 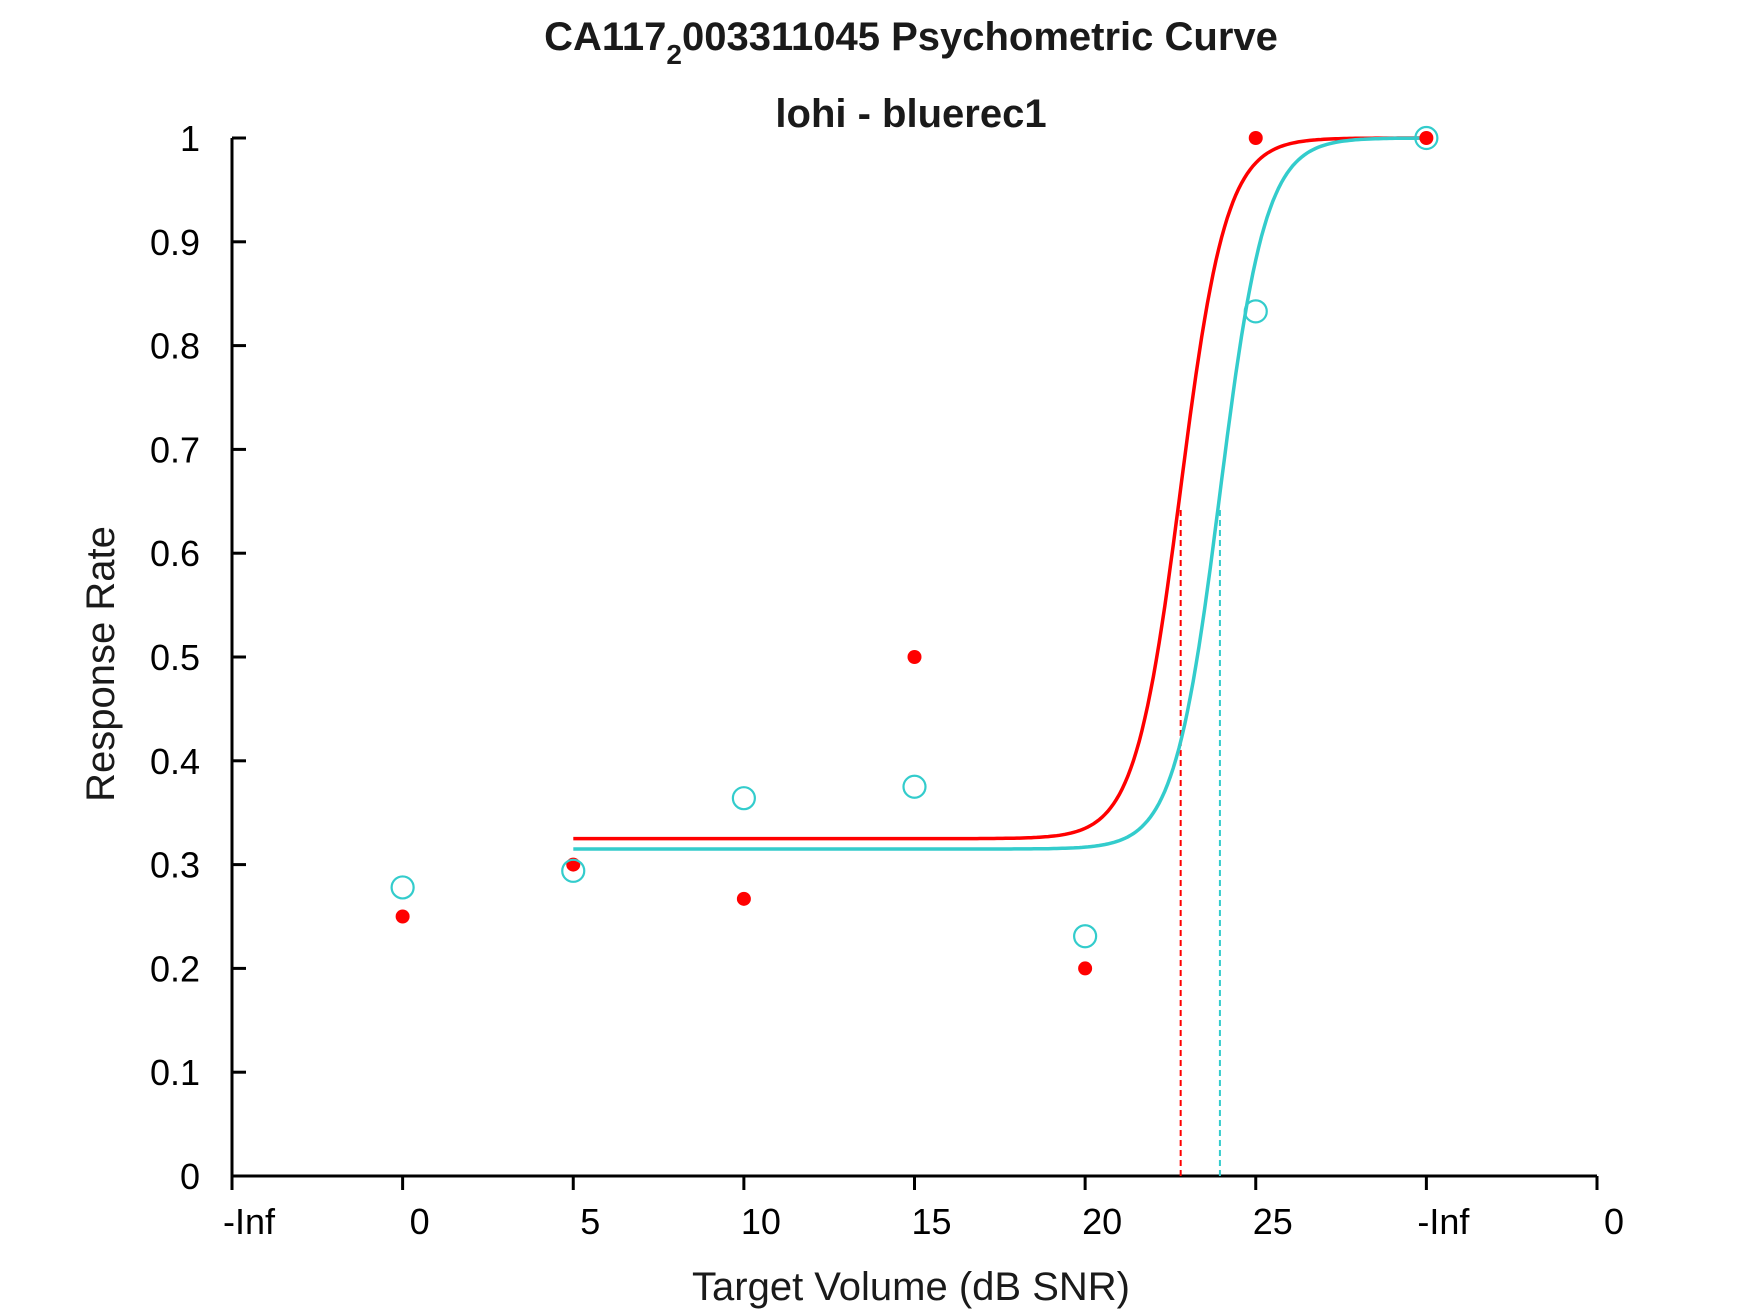 I want to click on y-axis-label: Response Rate, so click(x=101, y=664).